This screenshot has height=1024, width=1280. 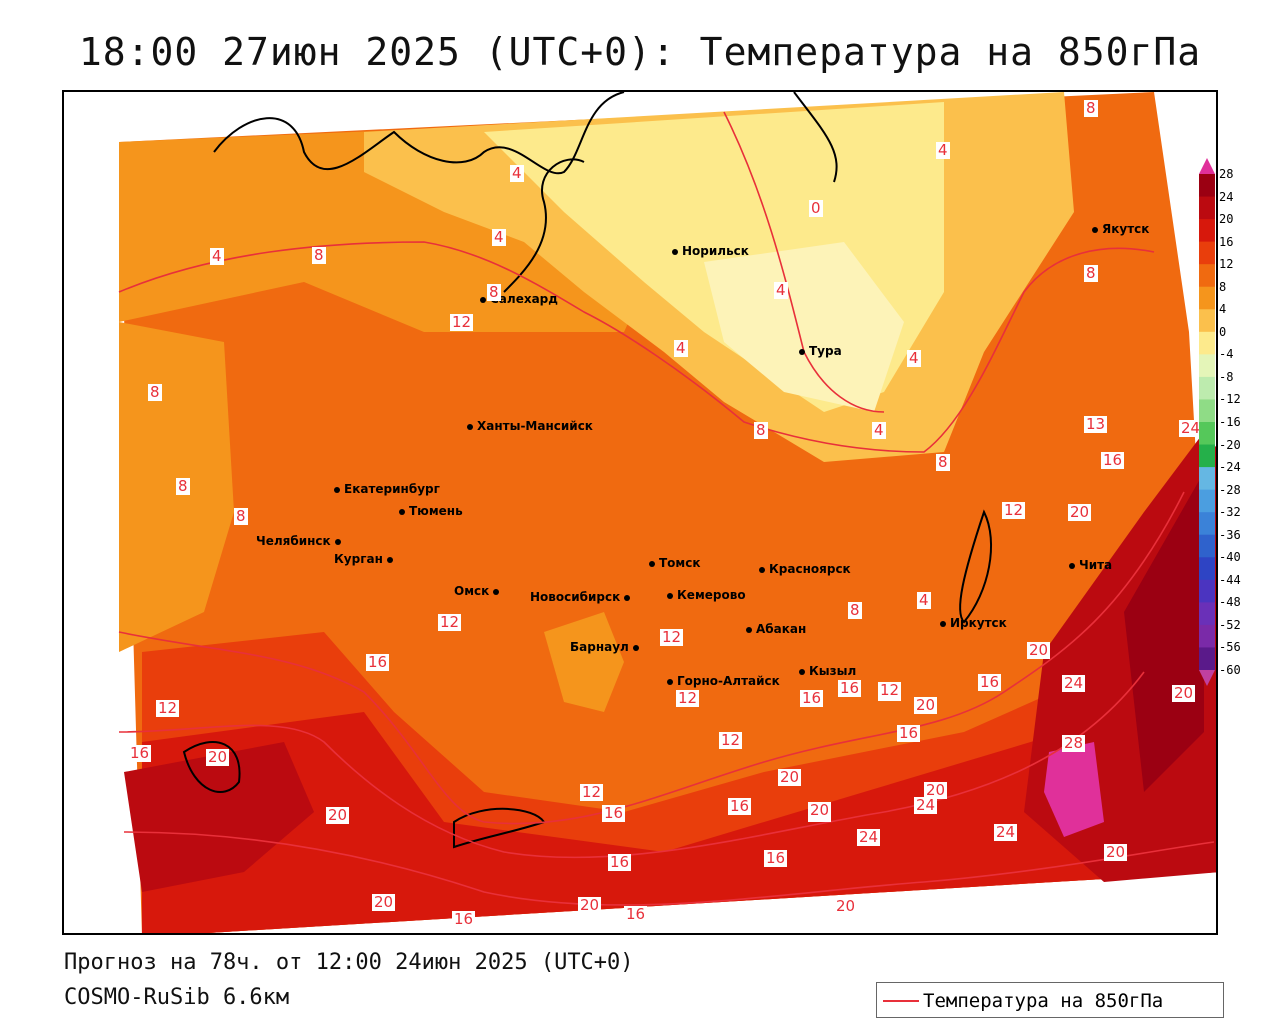 I want to click on colorbar-tick-label: 8, so click(x=1223, y=286).